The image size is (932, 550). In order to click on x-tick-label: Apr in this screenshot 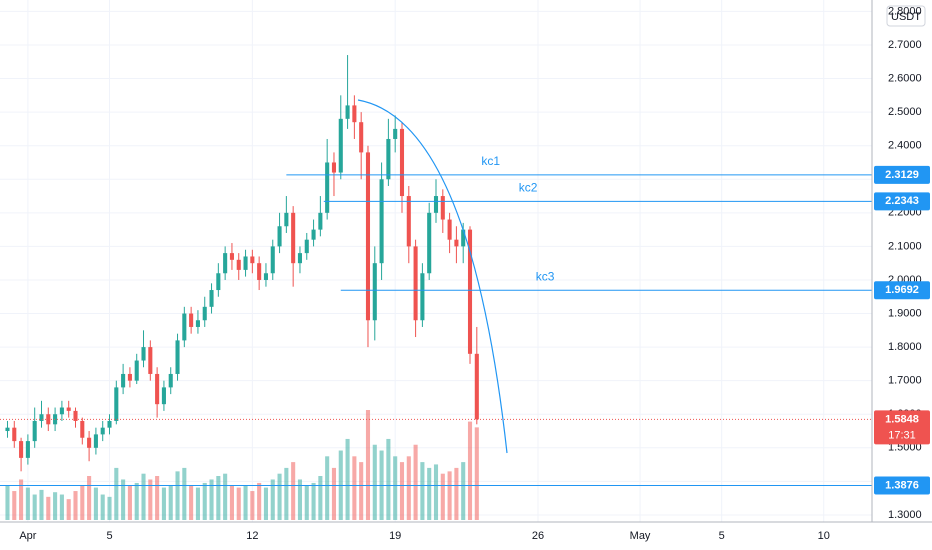, I will do `click(27, 536)`.